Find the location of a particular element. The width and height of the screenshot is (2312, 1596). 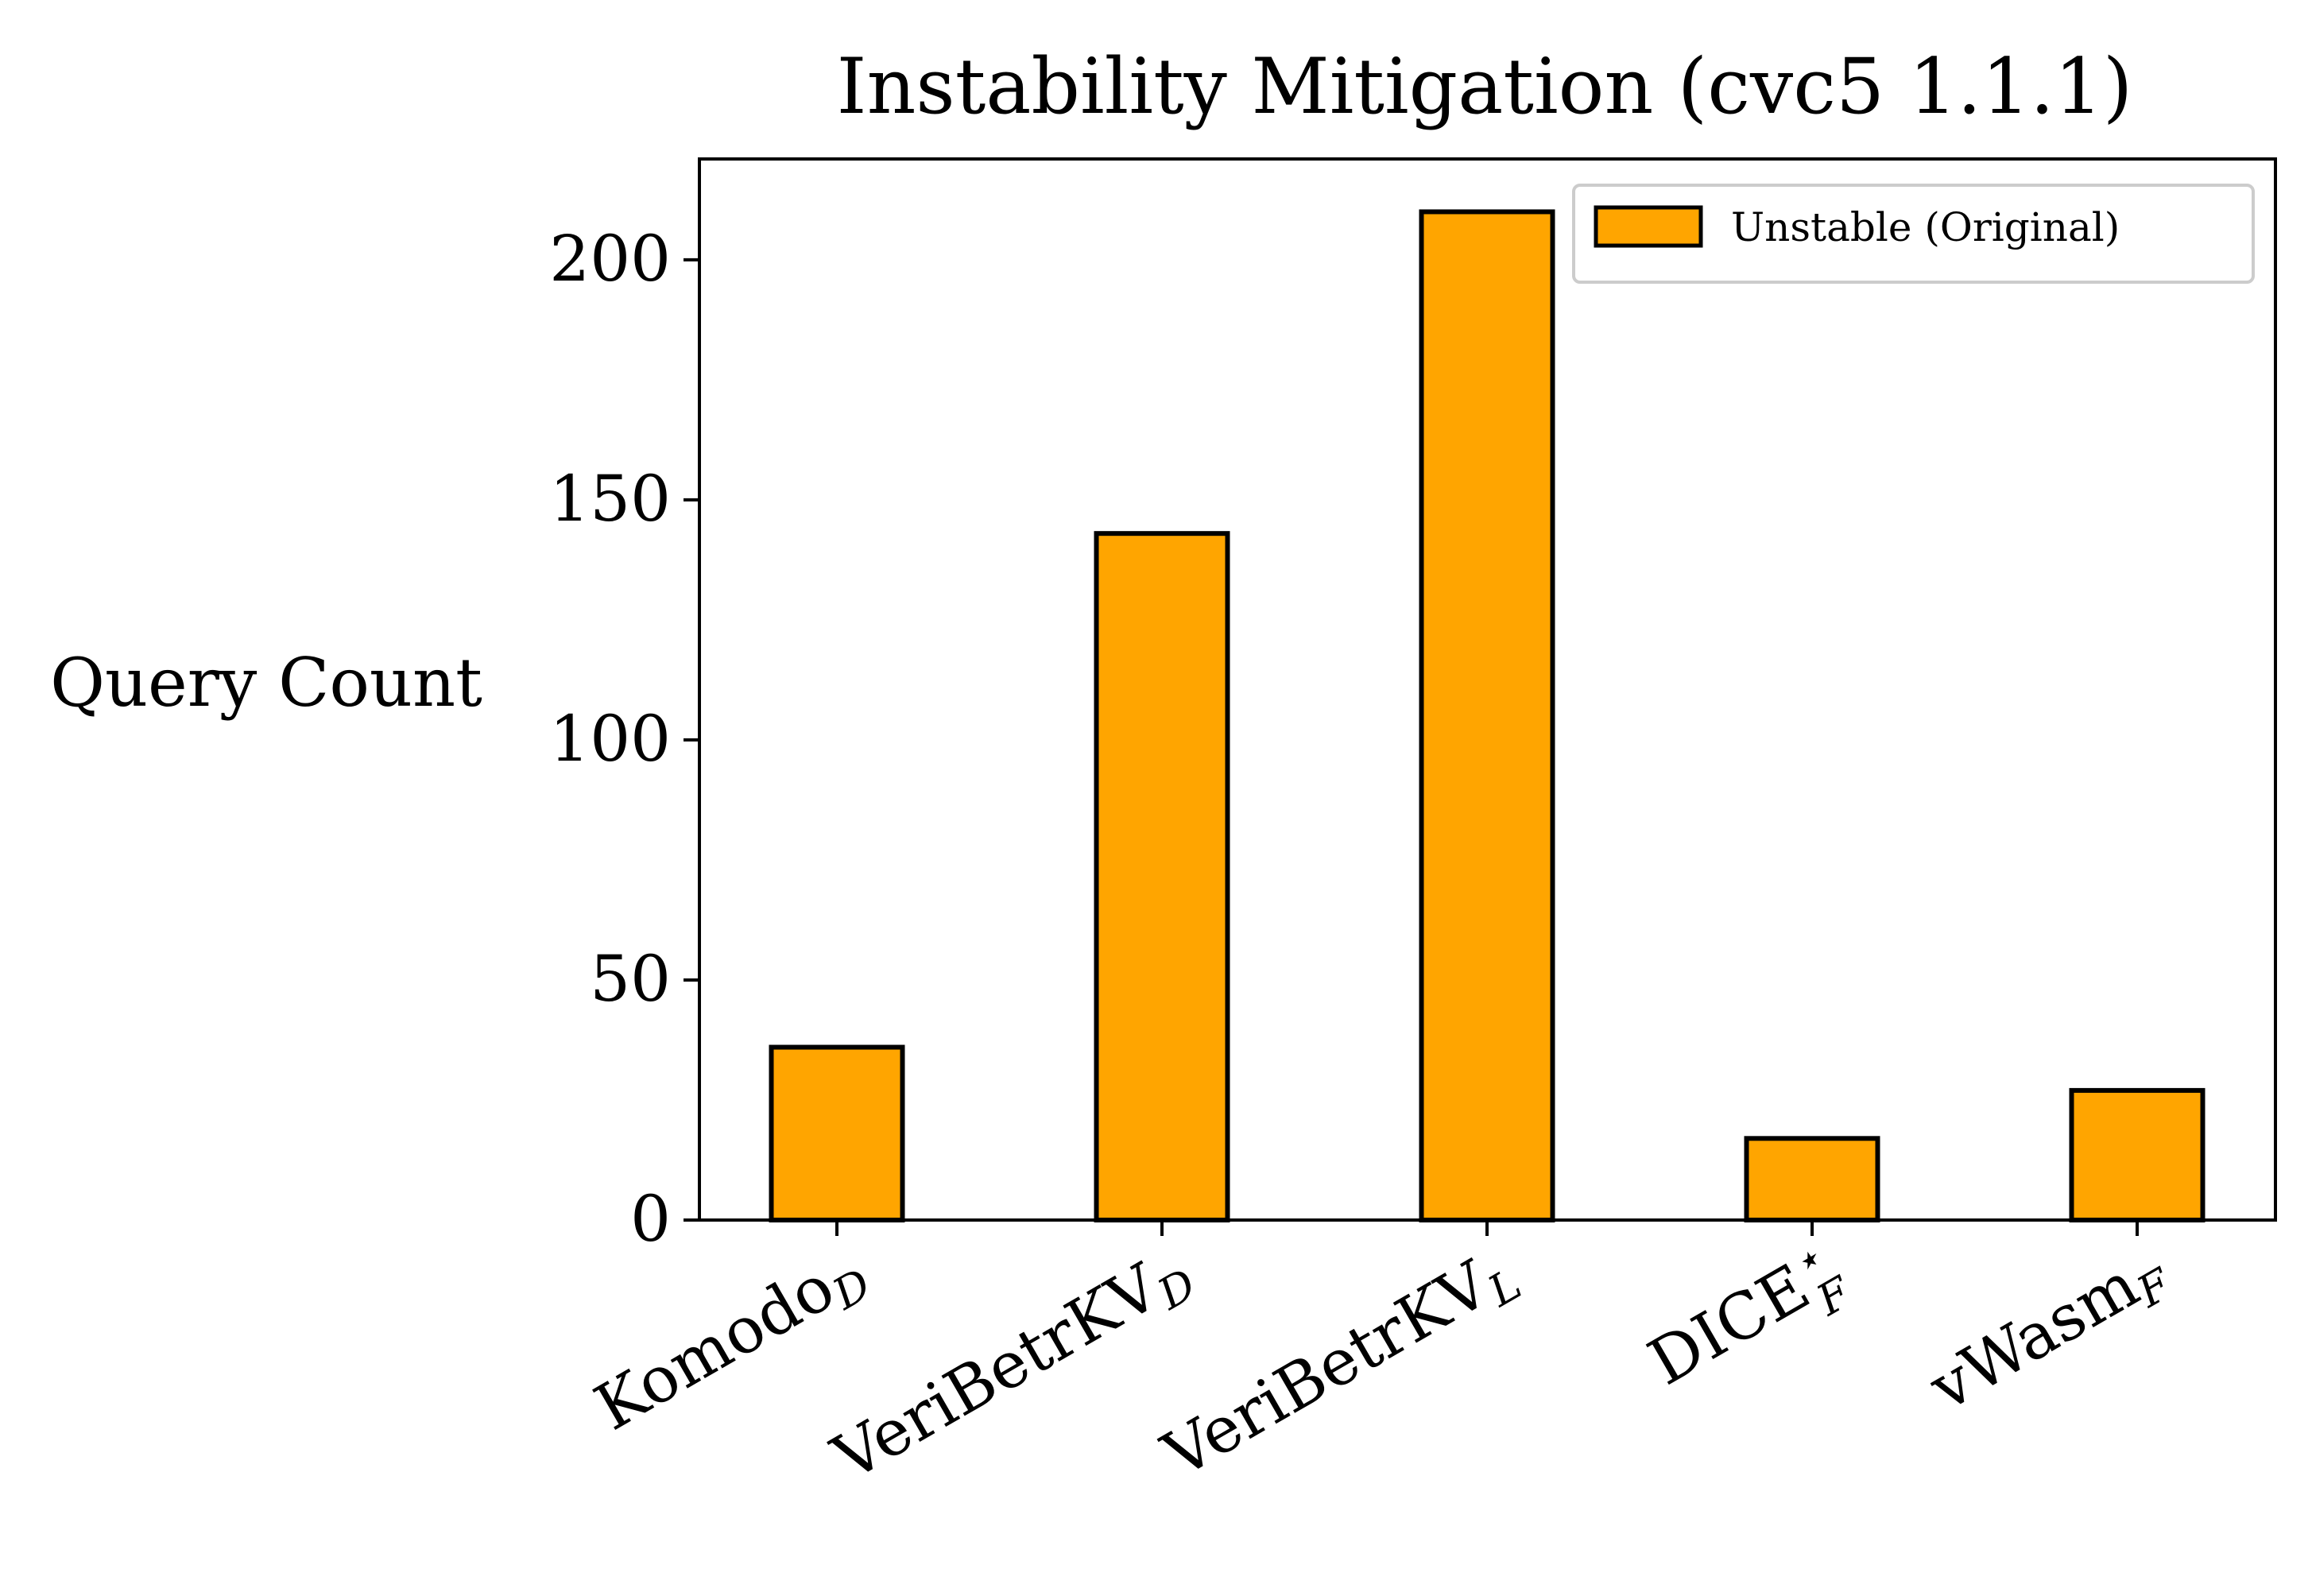

x-tick-label-2: VeriBetrKVL is located at coordinates (1339, 1365).